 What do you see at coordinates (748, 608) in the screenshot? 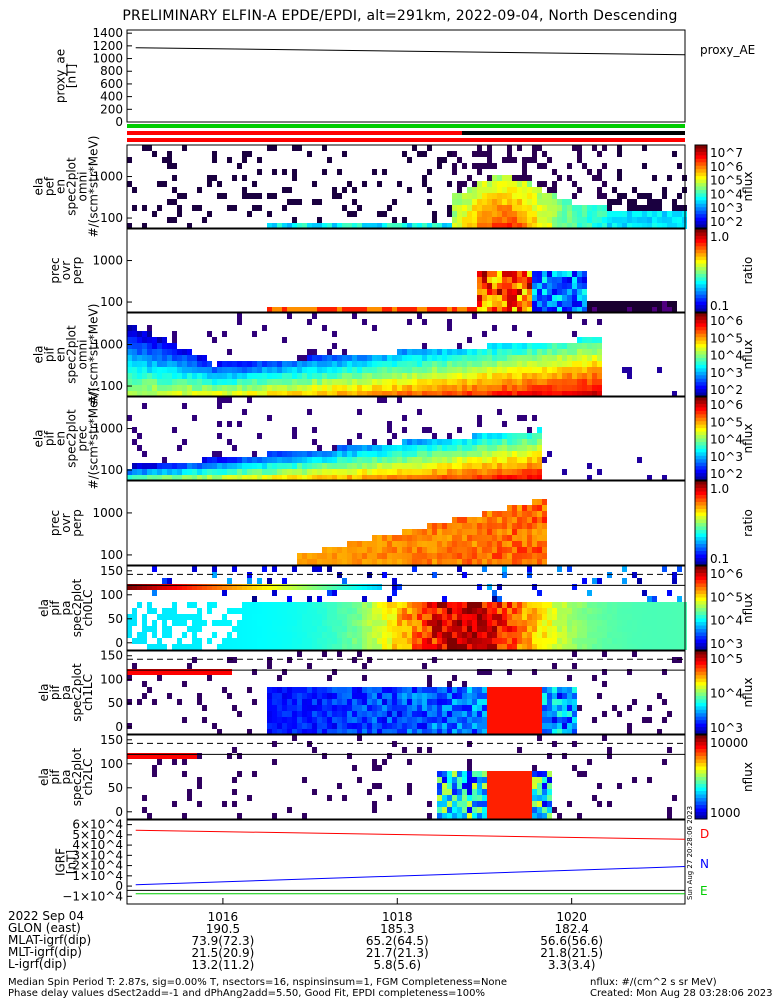
I see `zbar-title-6: nflux` at bounding box center [748, 608].